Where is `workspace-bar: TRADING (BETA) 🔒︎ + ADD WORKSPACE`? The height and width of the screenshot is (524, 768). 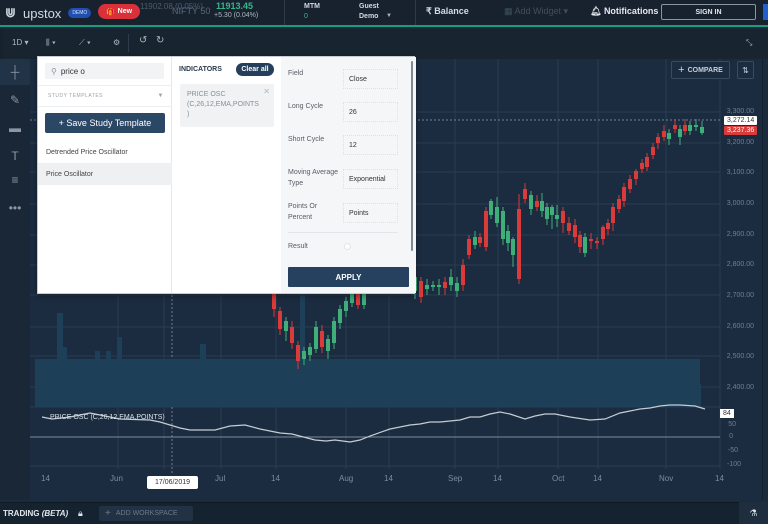 workspace-bar: TRADING (BETA) 🔒︎ + ADD WORKSPACE is located at coordinates (384, 513).